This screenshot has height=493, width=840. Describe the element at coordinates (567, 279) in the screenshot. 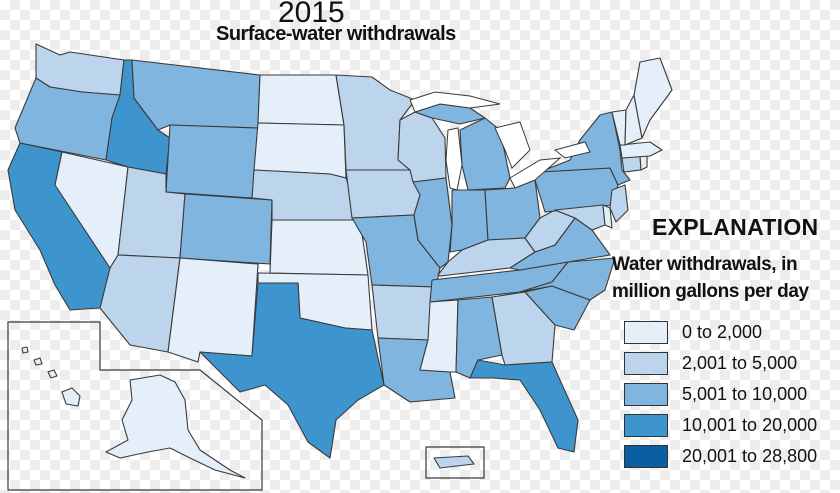

I see `state-north-carolina` at that location.